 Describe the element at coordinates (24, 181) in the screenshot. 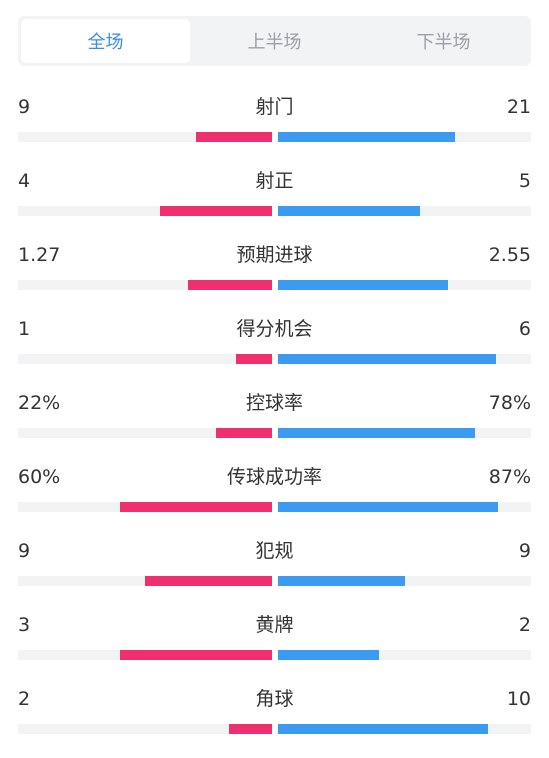

I see `home-value: 4` at that location.